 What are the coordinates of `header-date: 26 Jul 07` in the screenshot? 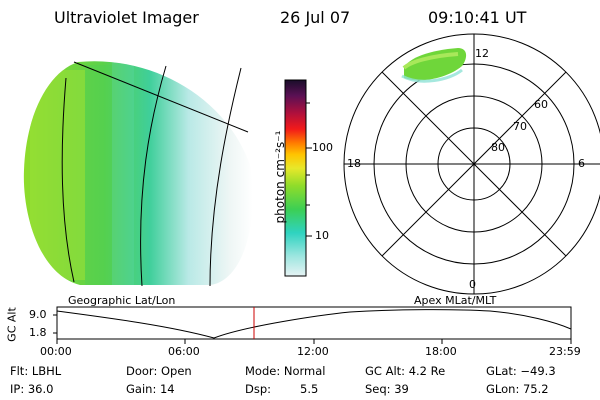 It's located at (315, 17).